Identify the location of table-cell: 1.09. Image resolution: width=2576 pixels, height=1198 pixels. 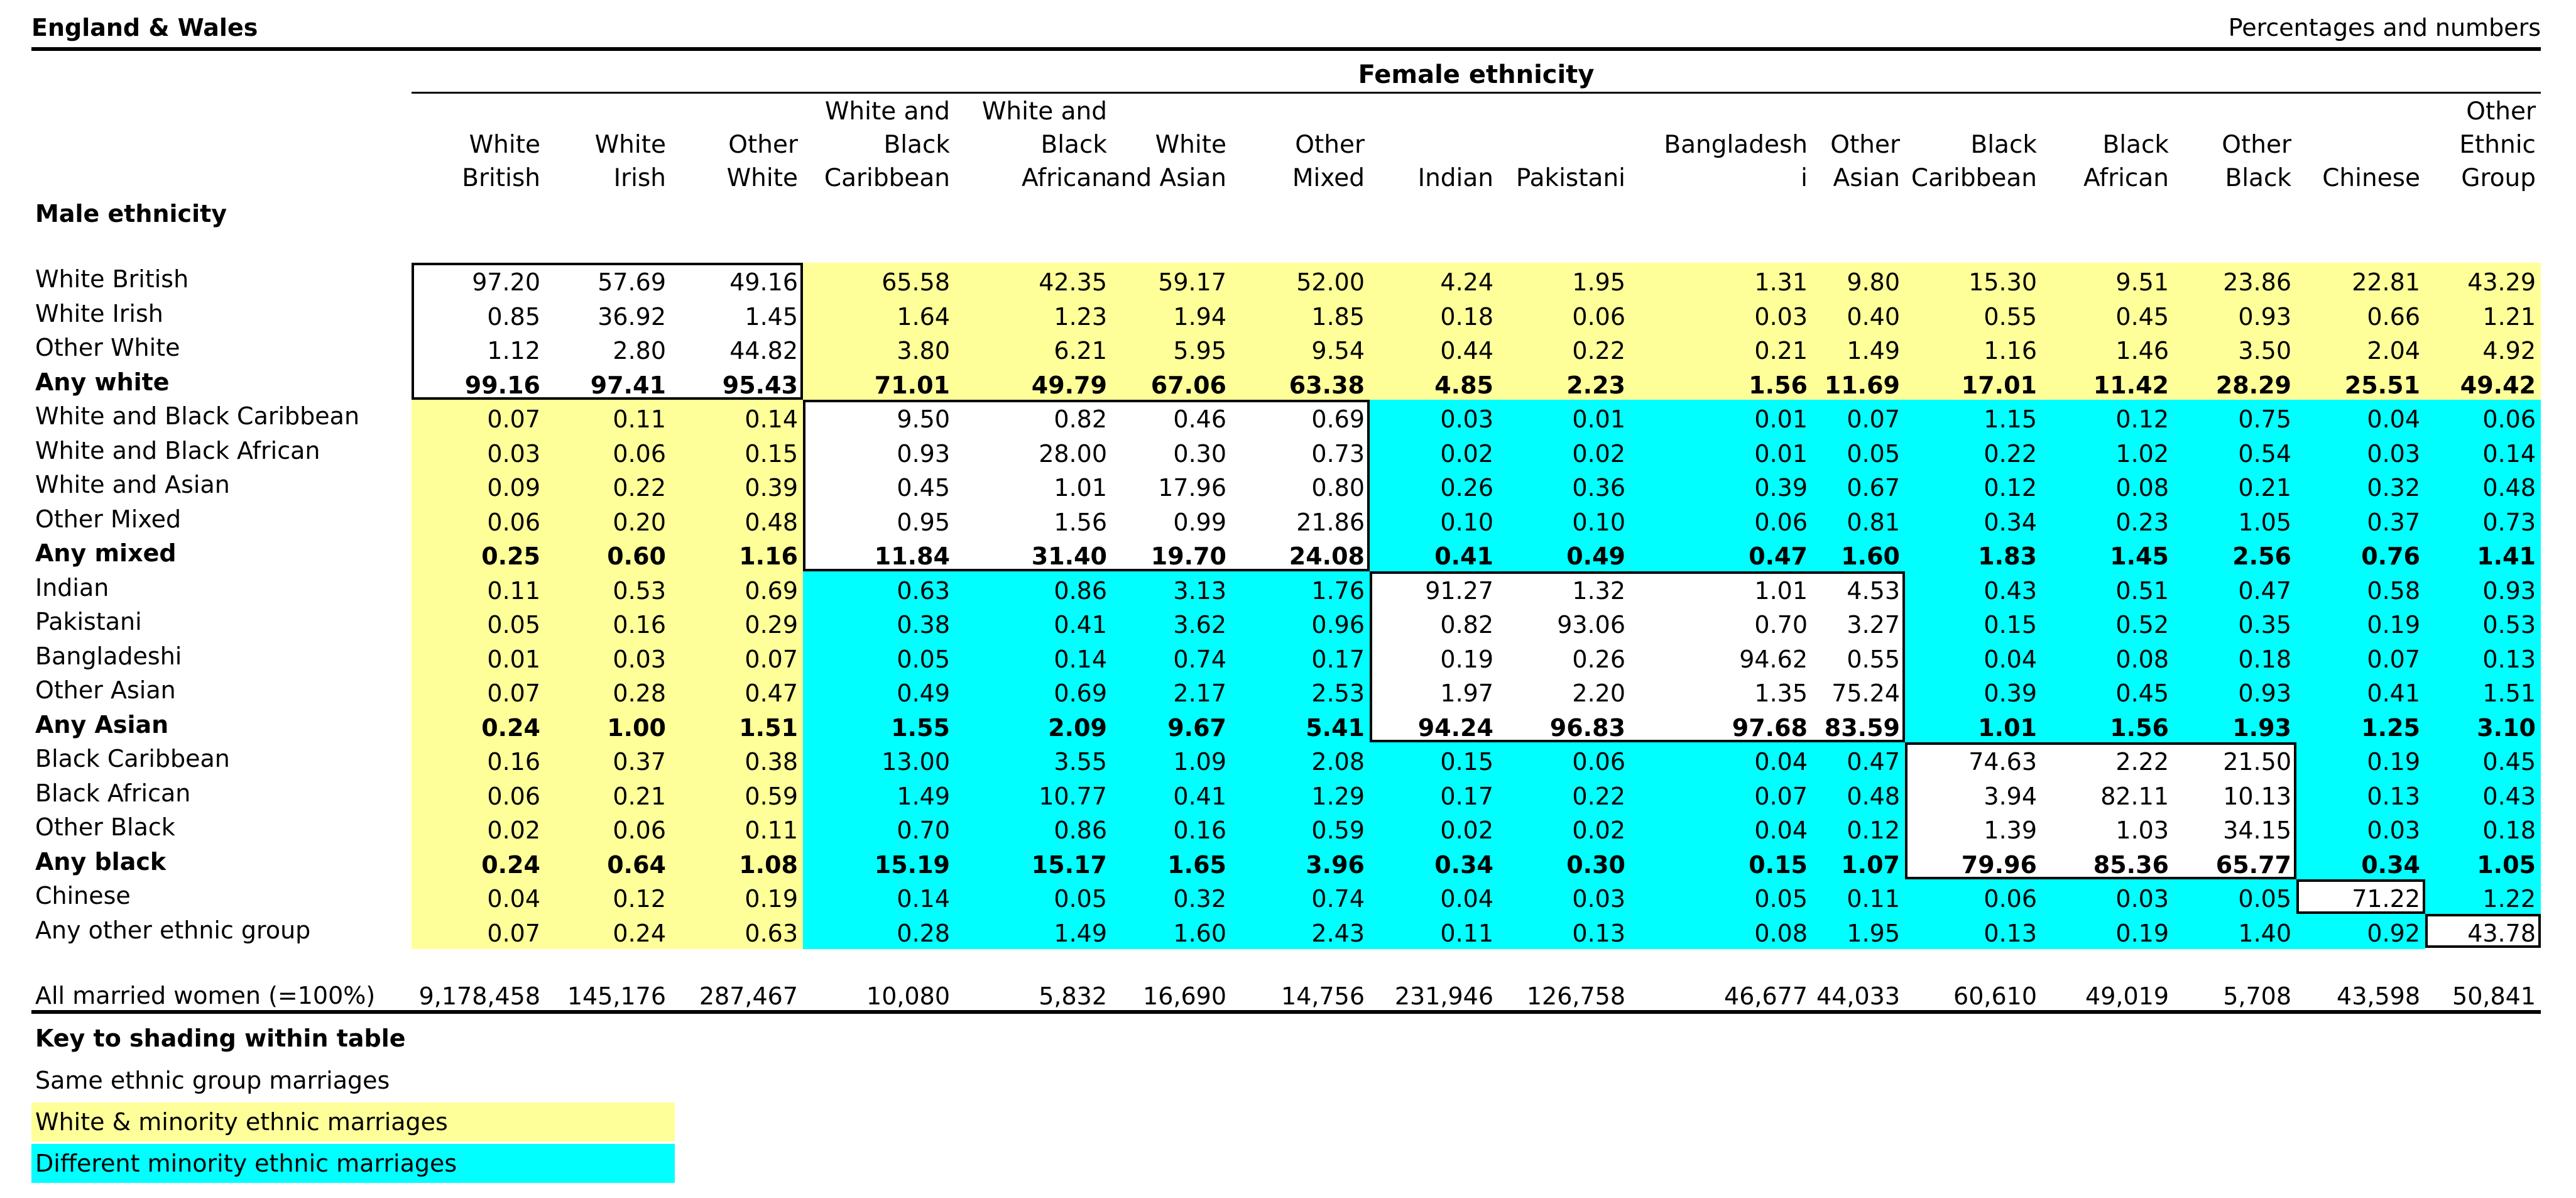
(1171, 760).